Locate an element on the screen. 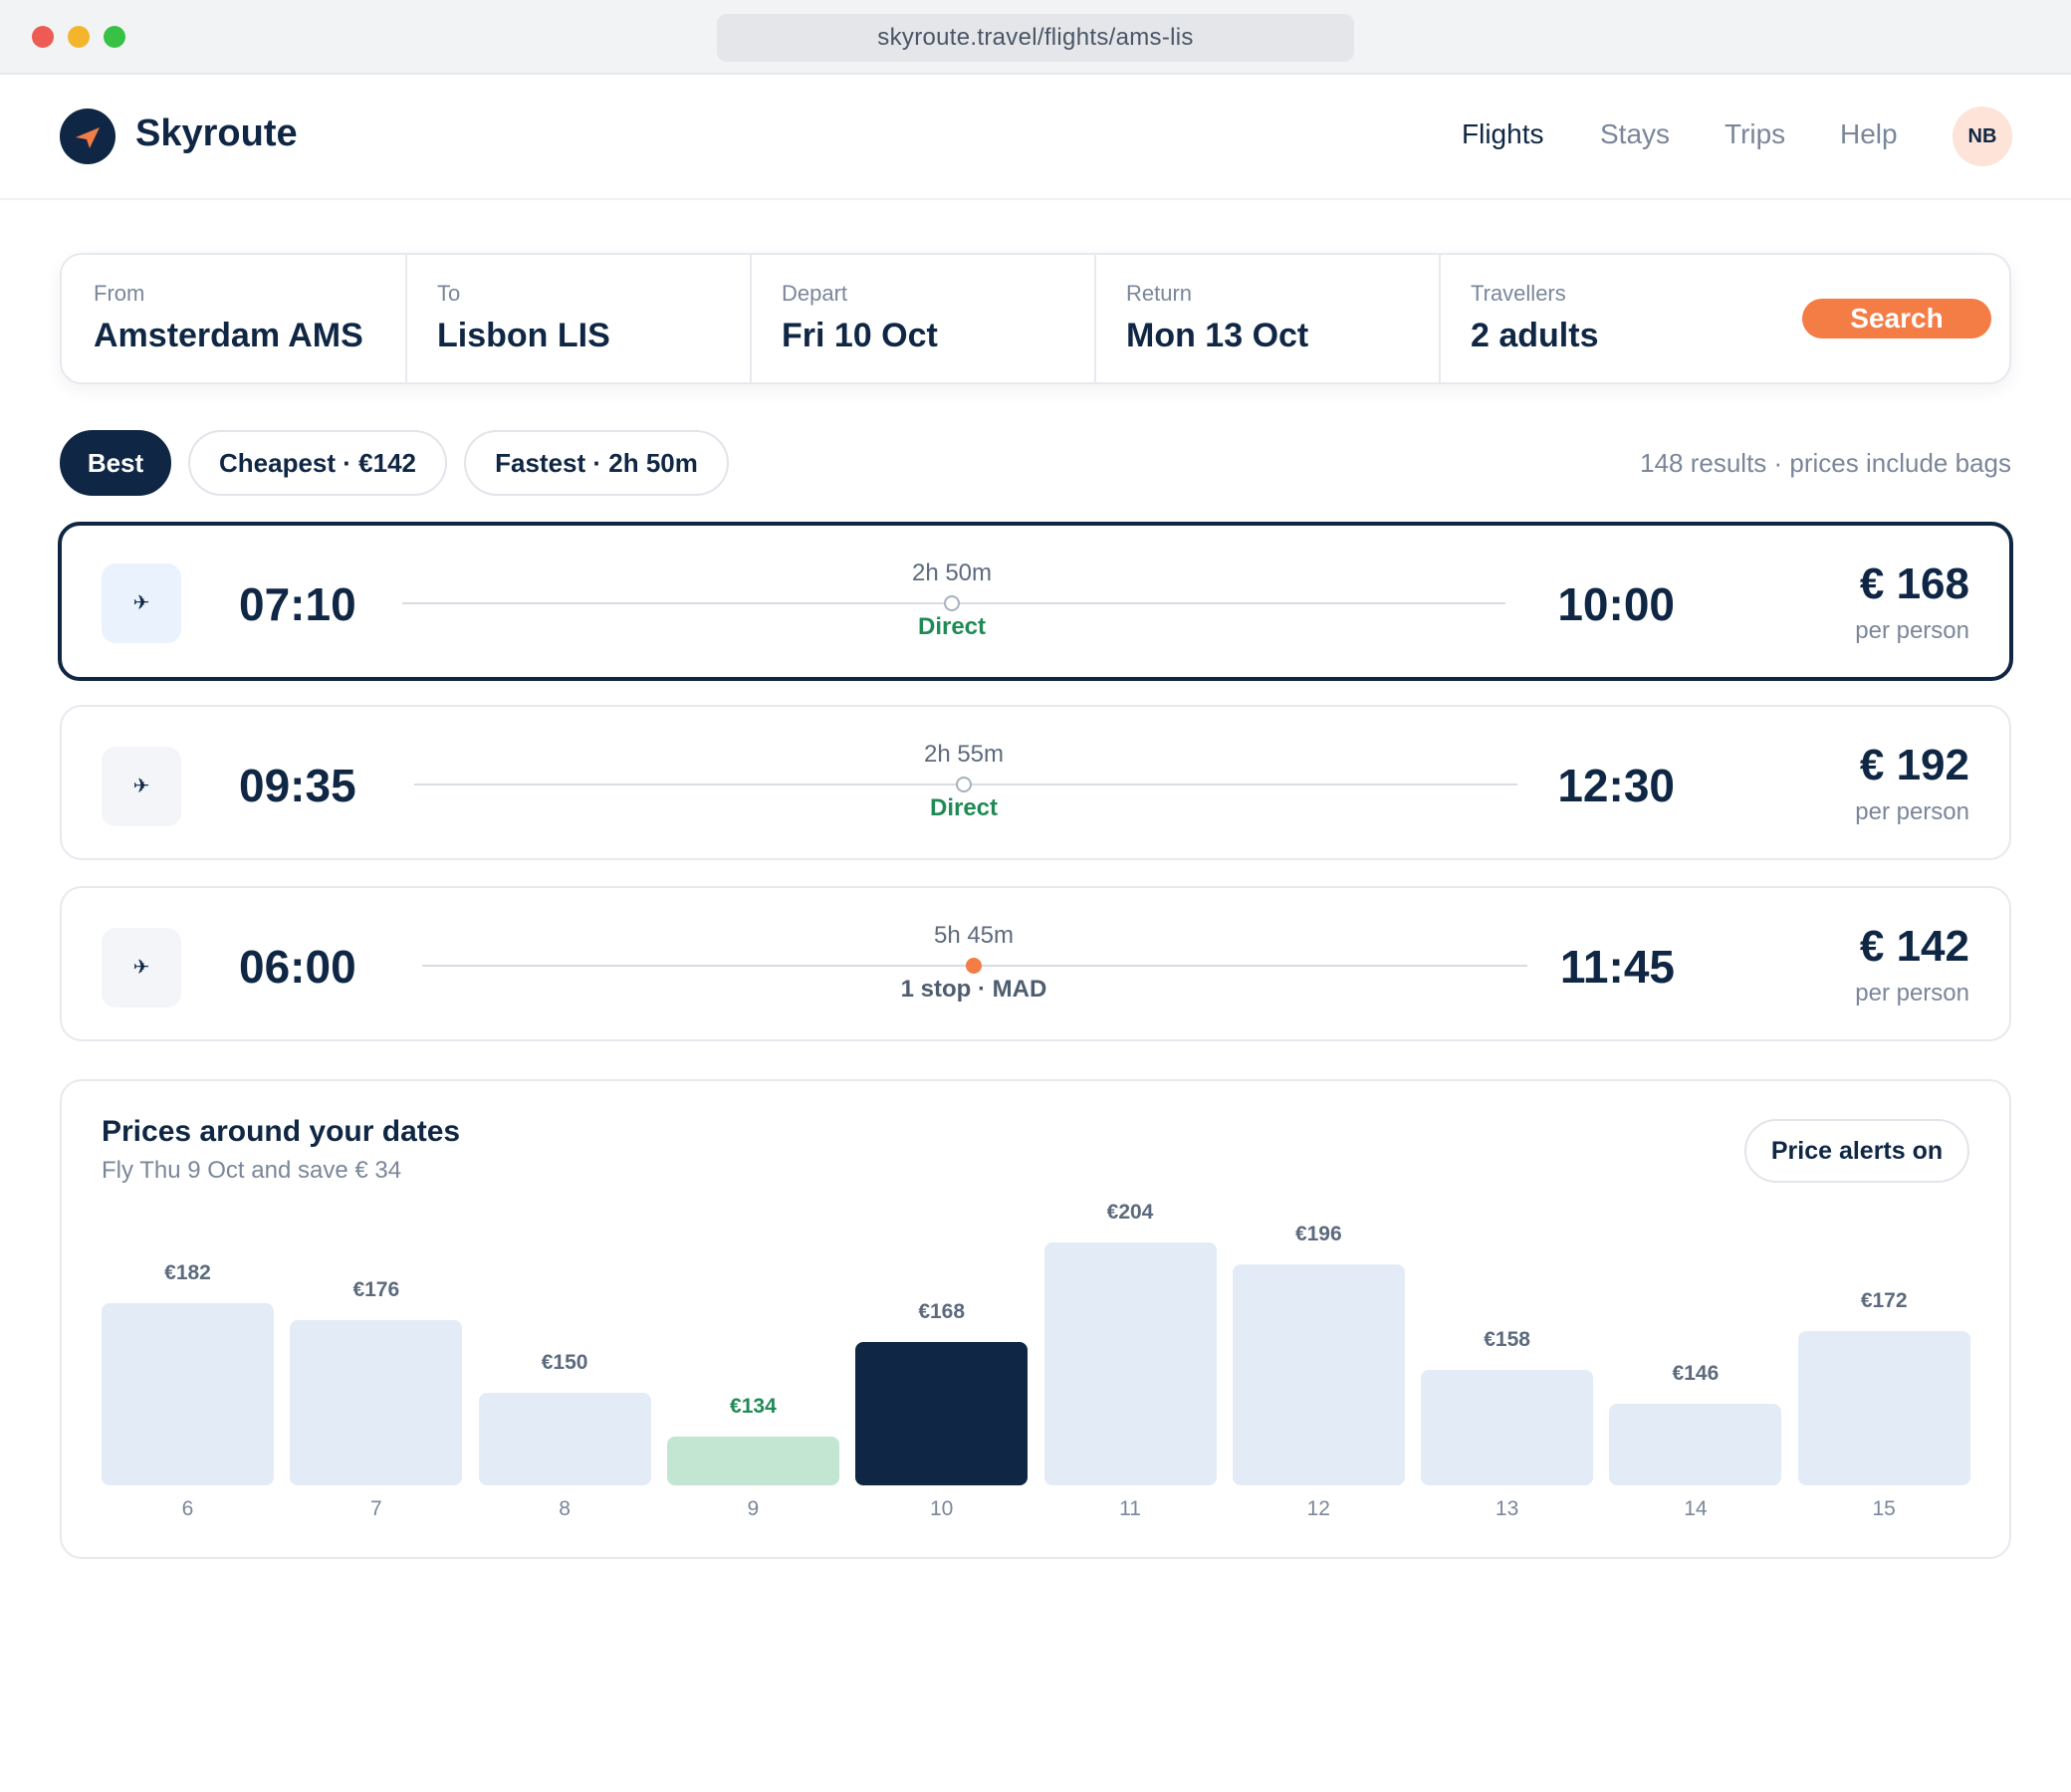  to-field: To Lisbon LIS is located at coordinates (577, 319).